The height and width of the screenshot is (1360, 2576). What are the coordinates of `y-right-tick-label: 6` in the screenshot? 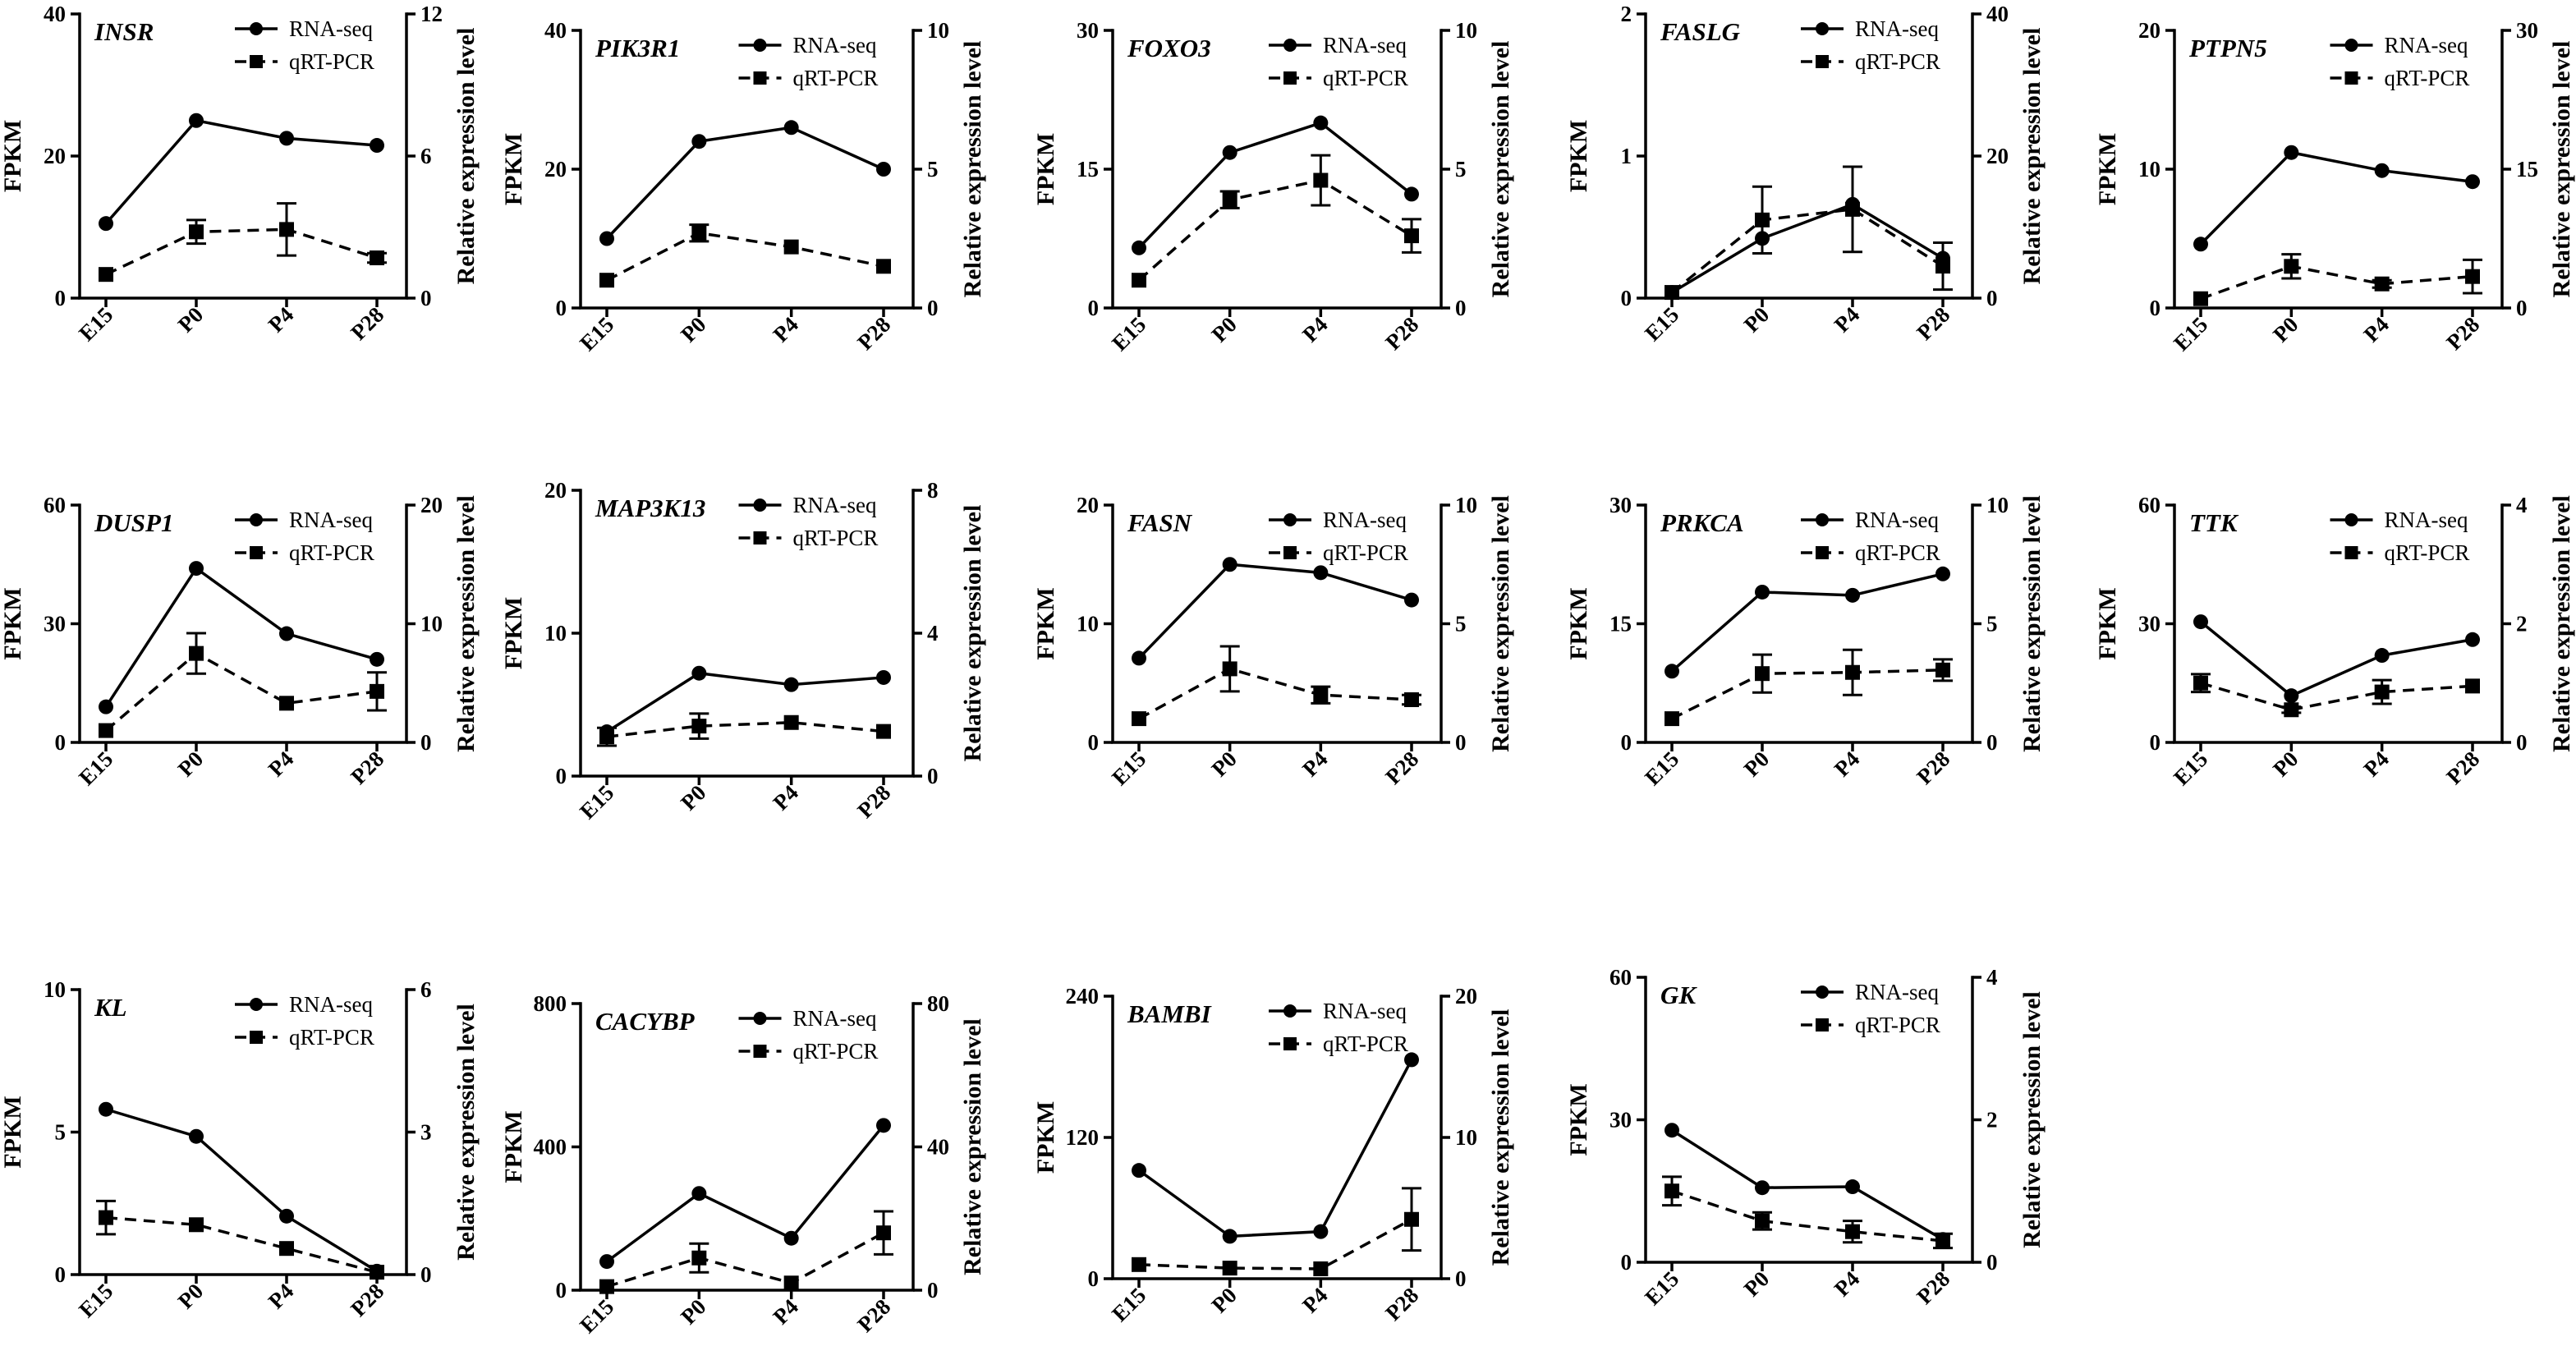 It's located at (426, 156).